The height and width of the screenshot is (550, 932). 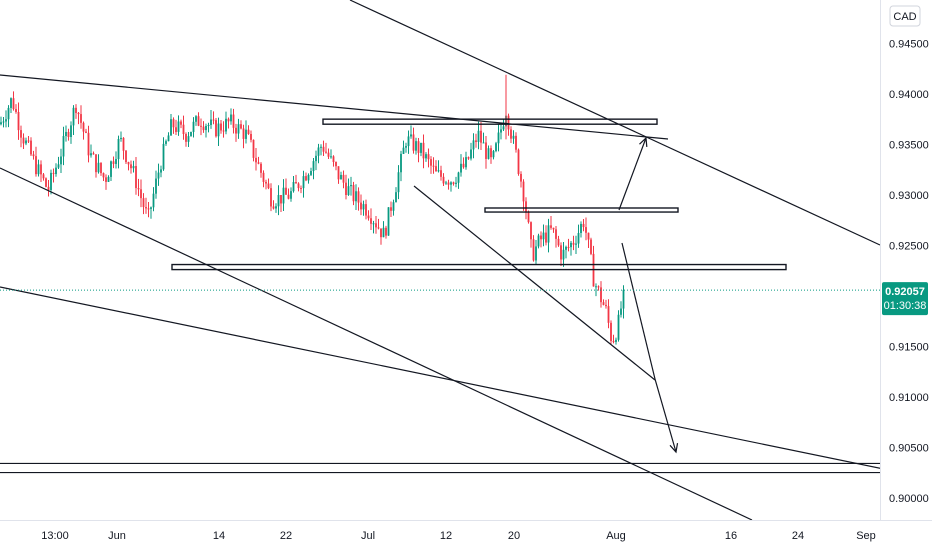 I want to click on arrow-up, so click(x=632, y=174).